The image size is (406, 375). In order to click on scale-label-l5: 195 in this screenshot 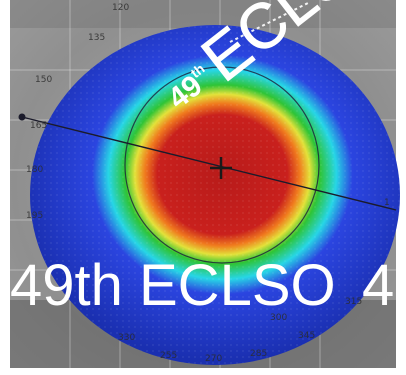, I will do `click(34, 216)`.